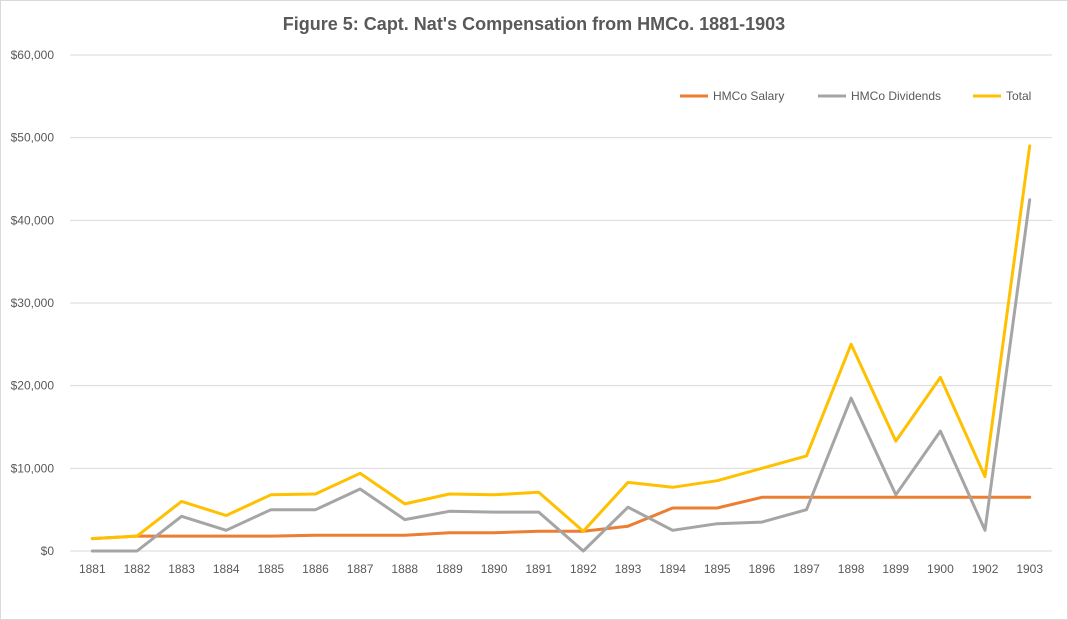 Image resolution: width=1068 pixels, height=620 pixels. I want to click on x-tick-label: 1883, so click(181, 569).